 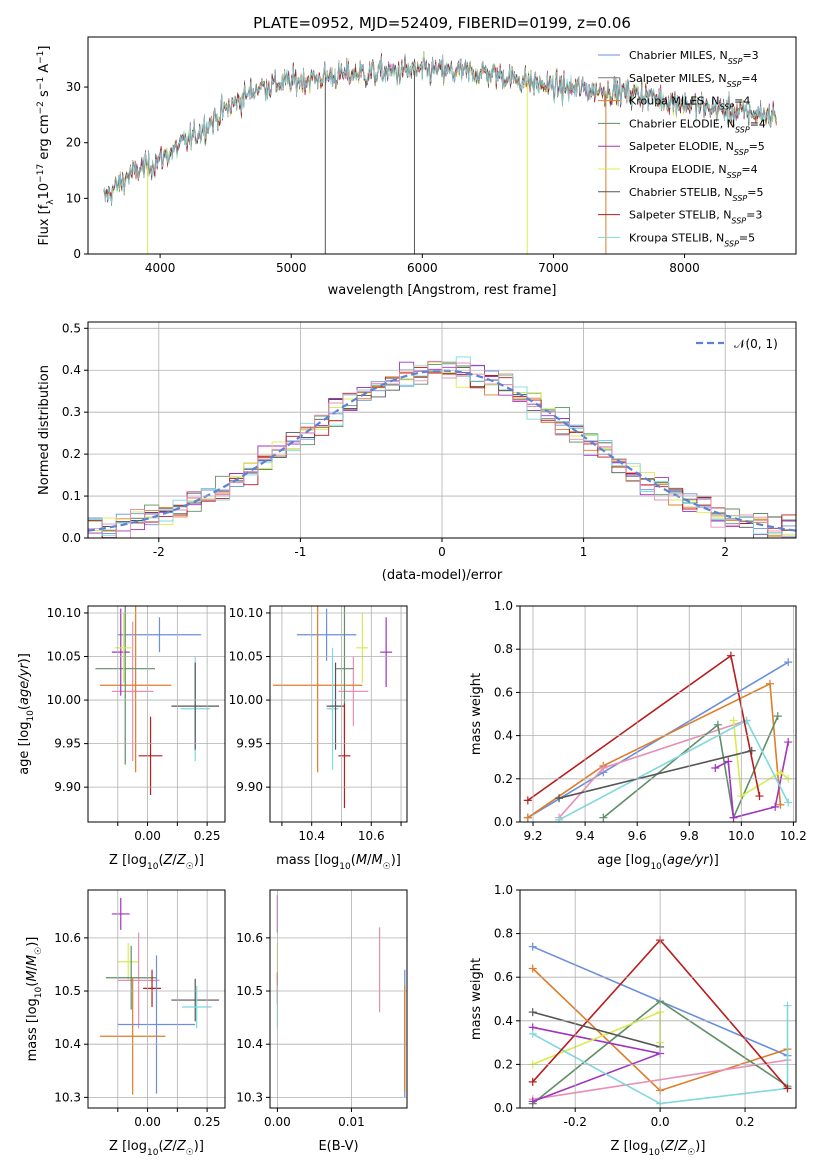 What do you see at coordinates (696, 194) in the screenshot?
I see `legend-label: Chabrier STELIB, NSSP=5` at bounding box center [696, 194].